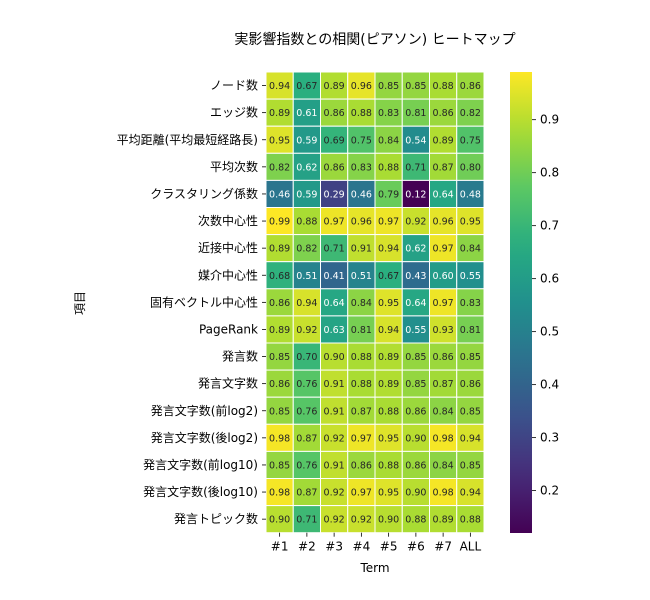 This screenshot has width=650, height=600. Describe the element at coordinates (362, 547) in the screenshot. I see `column-label: #4` at that location.